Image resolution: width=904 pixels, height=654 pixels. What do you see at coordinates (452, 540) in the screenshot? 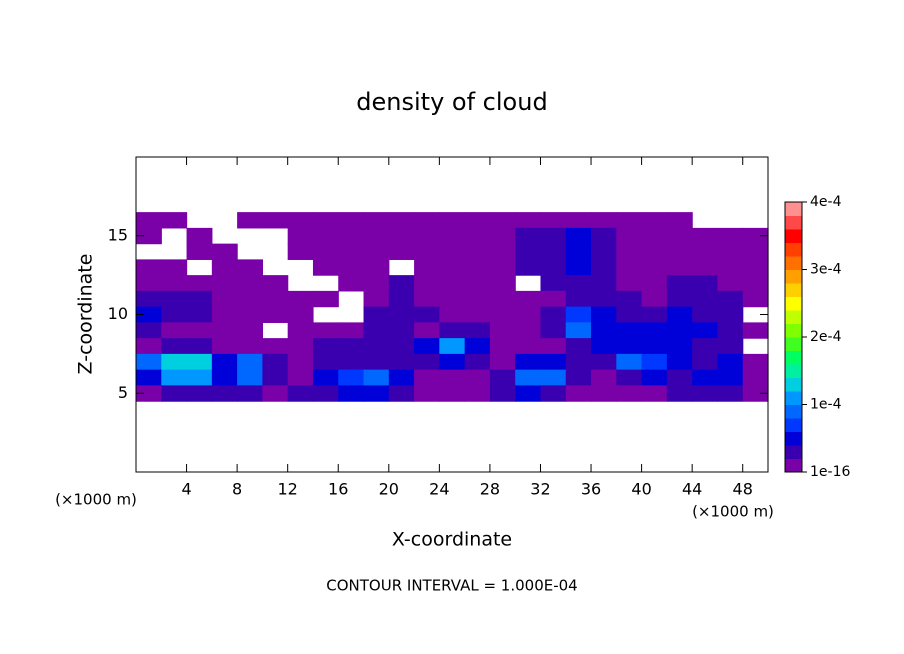
I see `x-axis-label: X-coordinate` at bounding box center [452, 540].